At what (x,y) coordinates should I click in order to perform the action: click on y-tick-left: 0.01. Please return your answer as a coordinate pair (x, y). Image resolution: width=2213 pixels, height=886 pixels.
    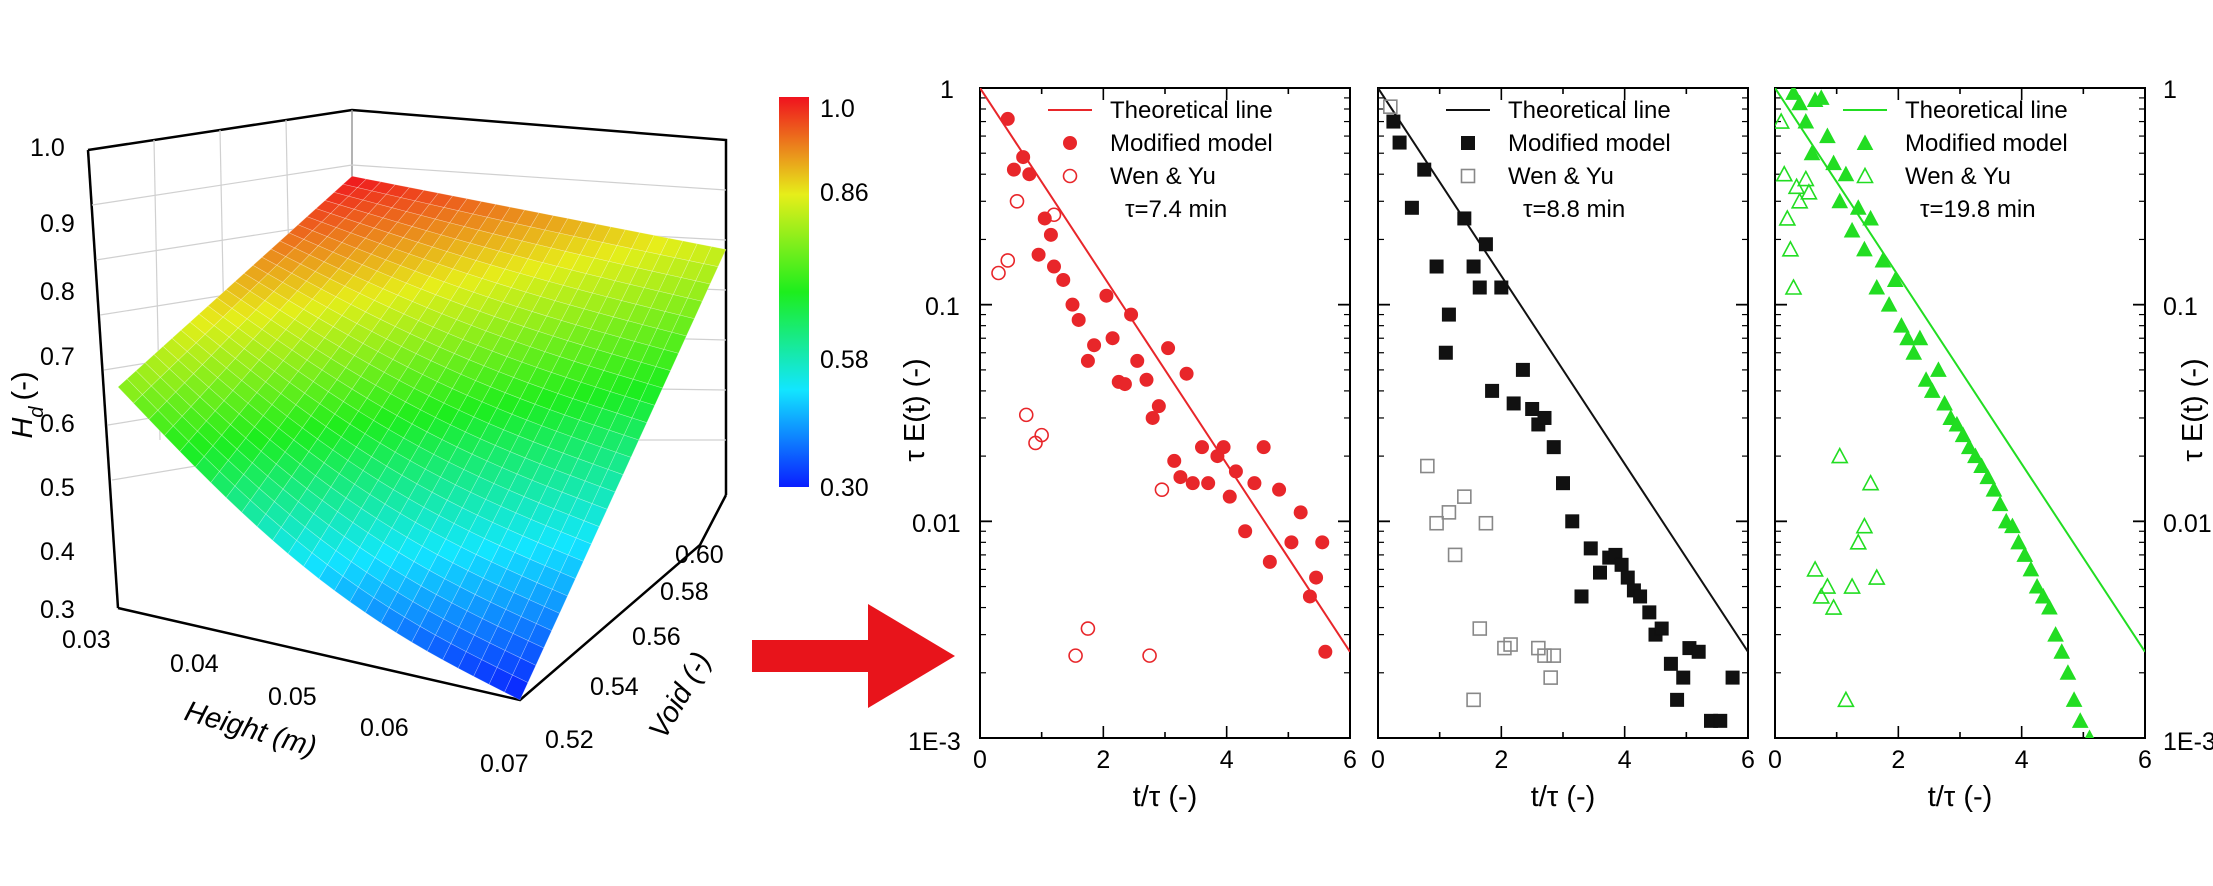
    Looking at the image, I should click on (936, 524).